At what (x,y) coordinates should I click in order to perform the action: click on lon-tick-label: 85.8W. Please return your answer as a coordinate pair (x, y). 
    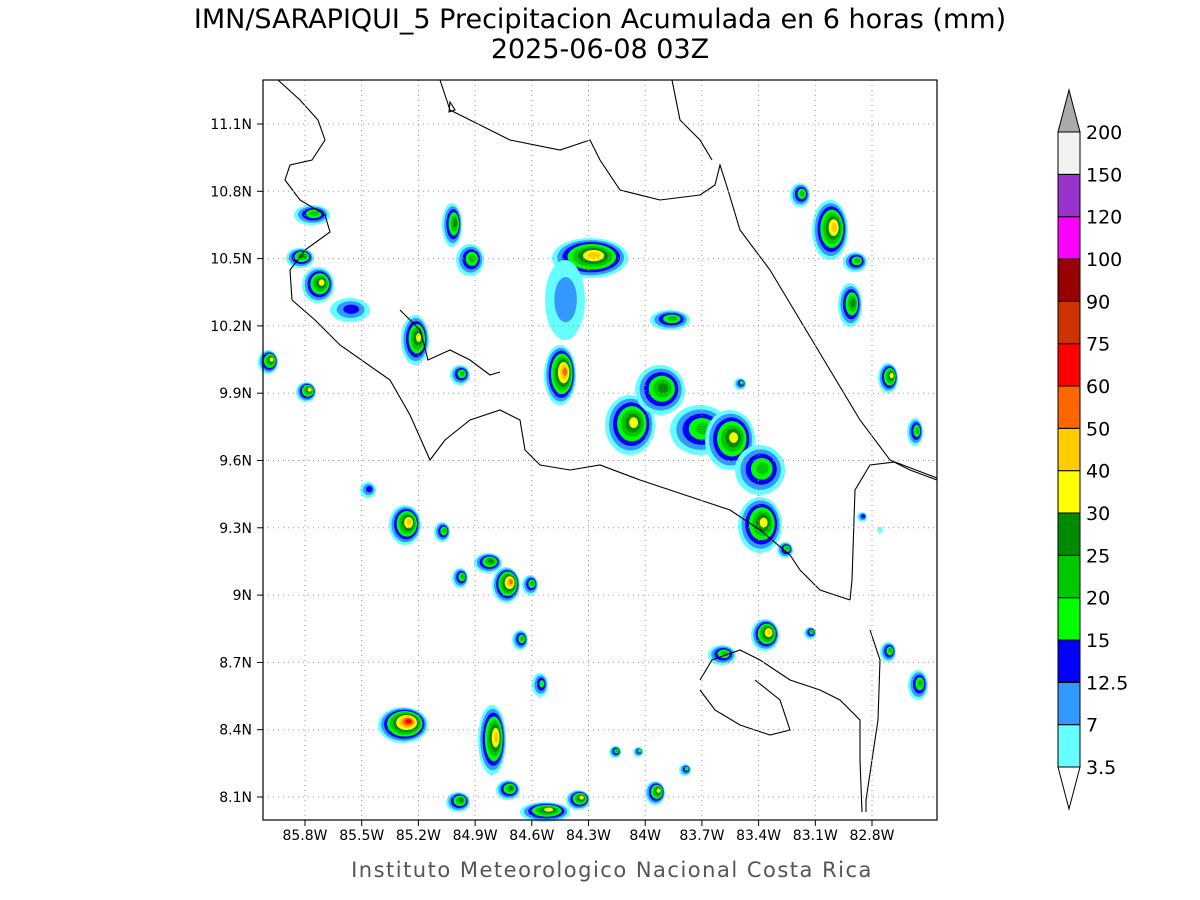
    Looking at the image, I should click on (304, 836).